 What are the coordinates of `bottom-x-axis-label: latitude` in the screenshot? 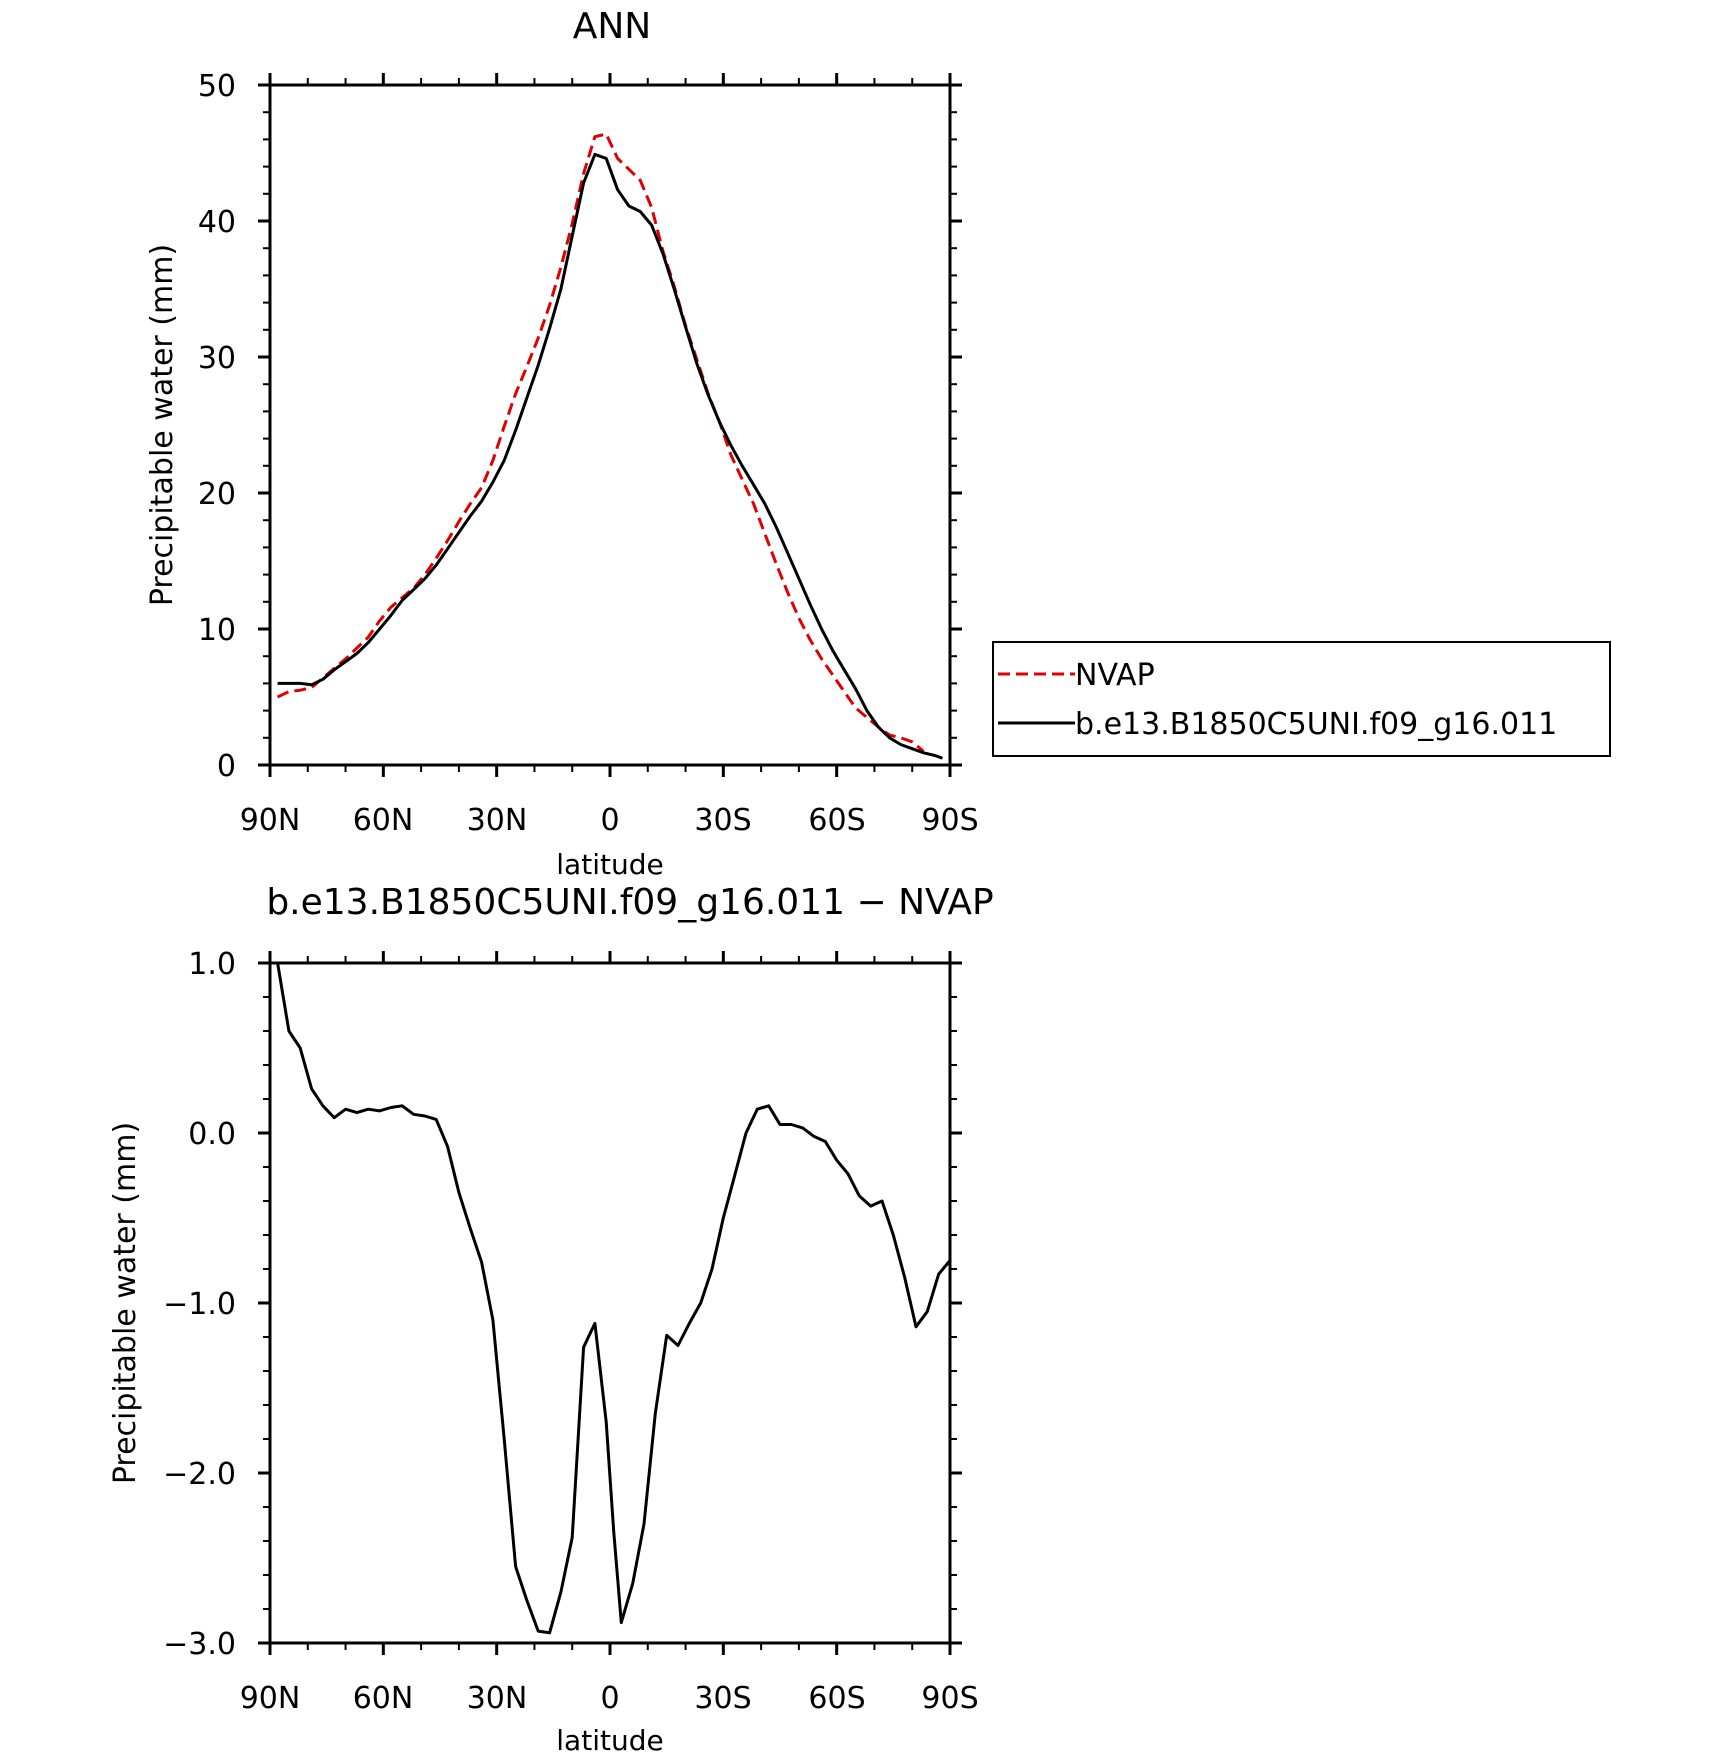 It's located at (609, 1740).